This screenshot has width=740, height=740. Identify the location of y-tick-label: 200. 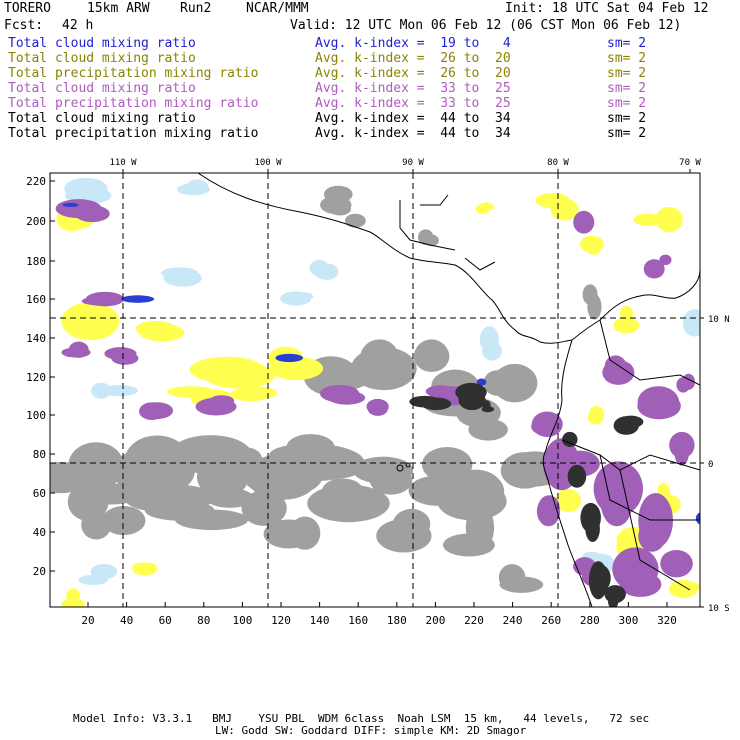
(36, 221).